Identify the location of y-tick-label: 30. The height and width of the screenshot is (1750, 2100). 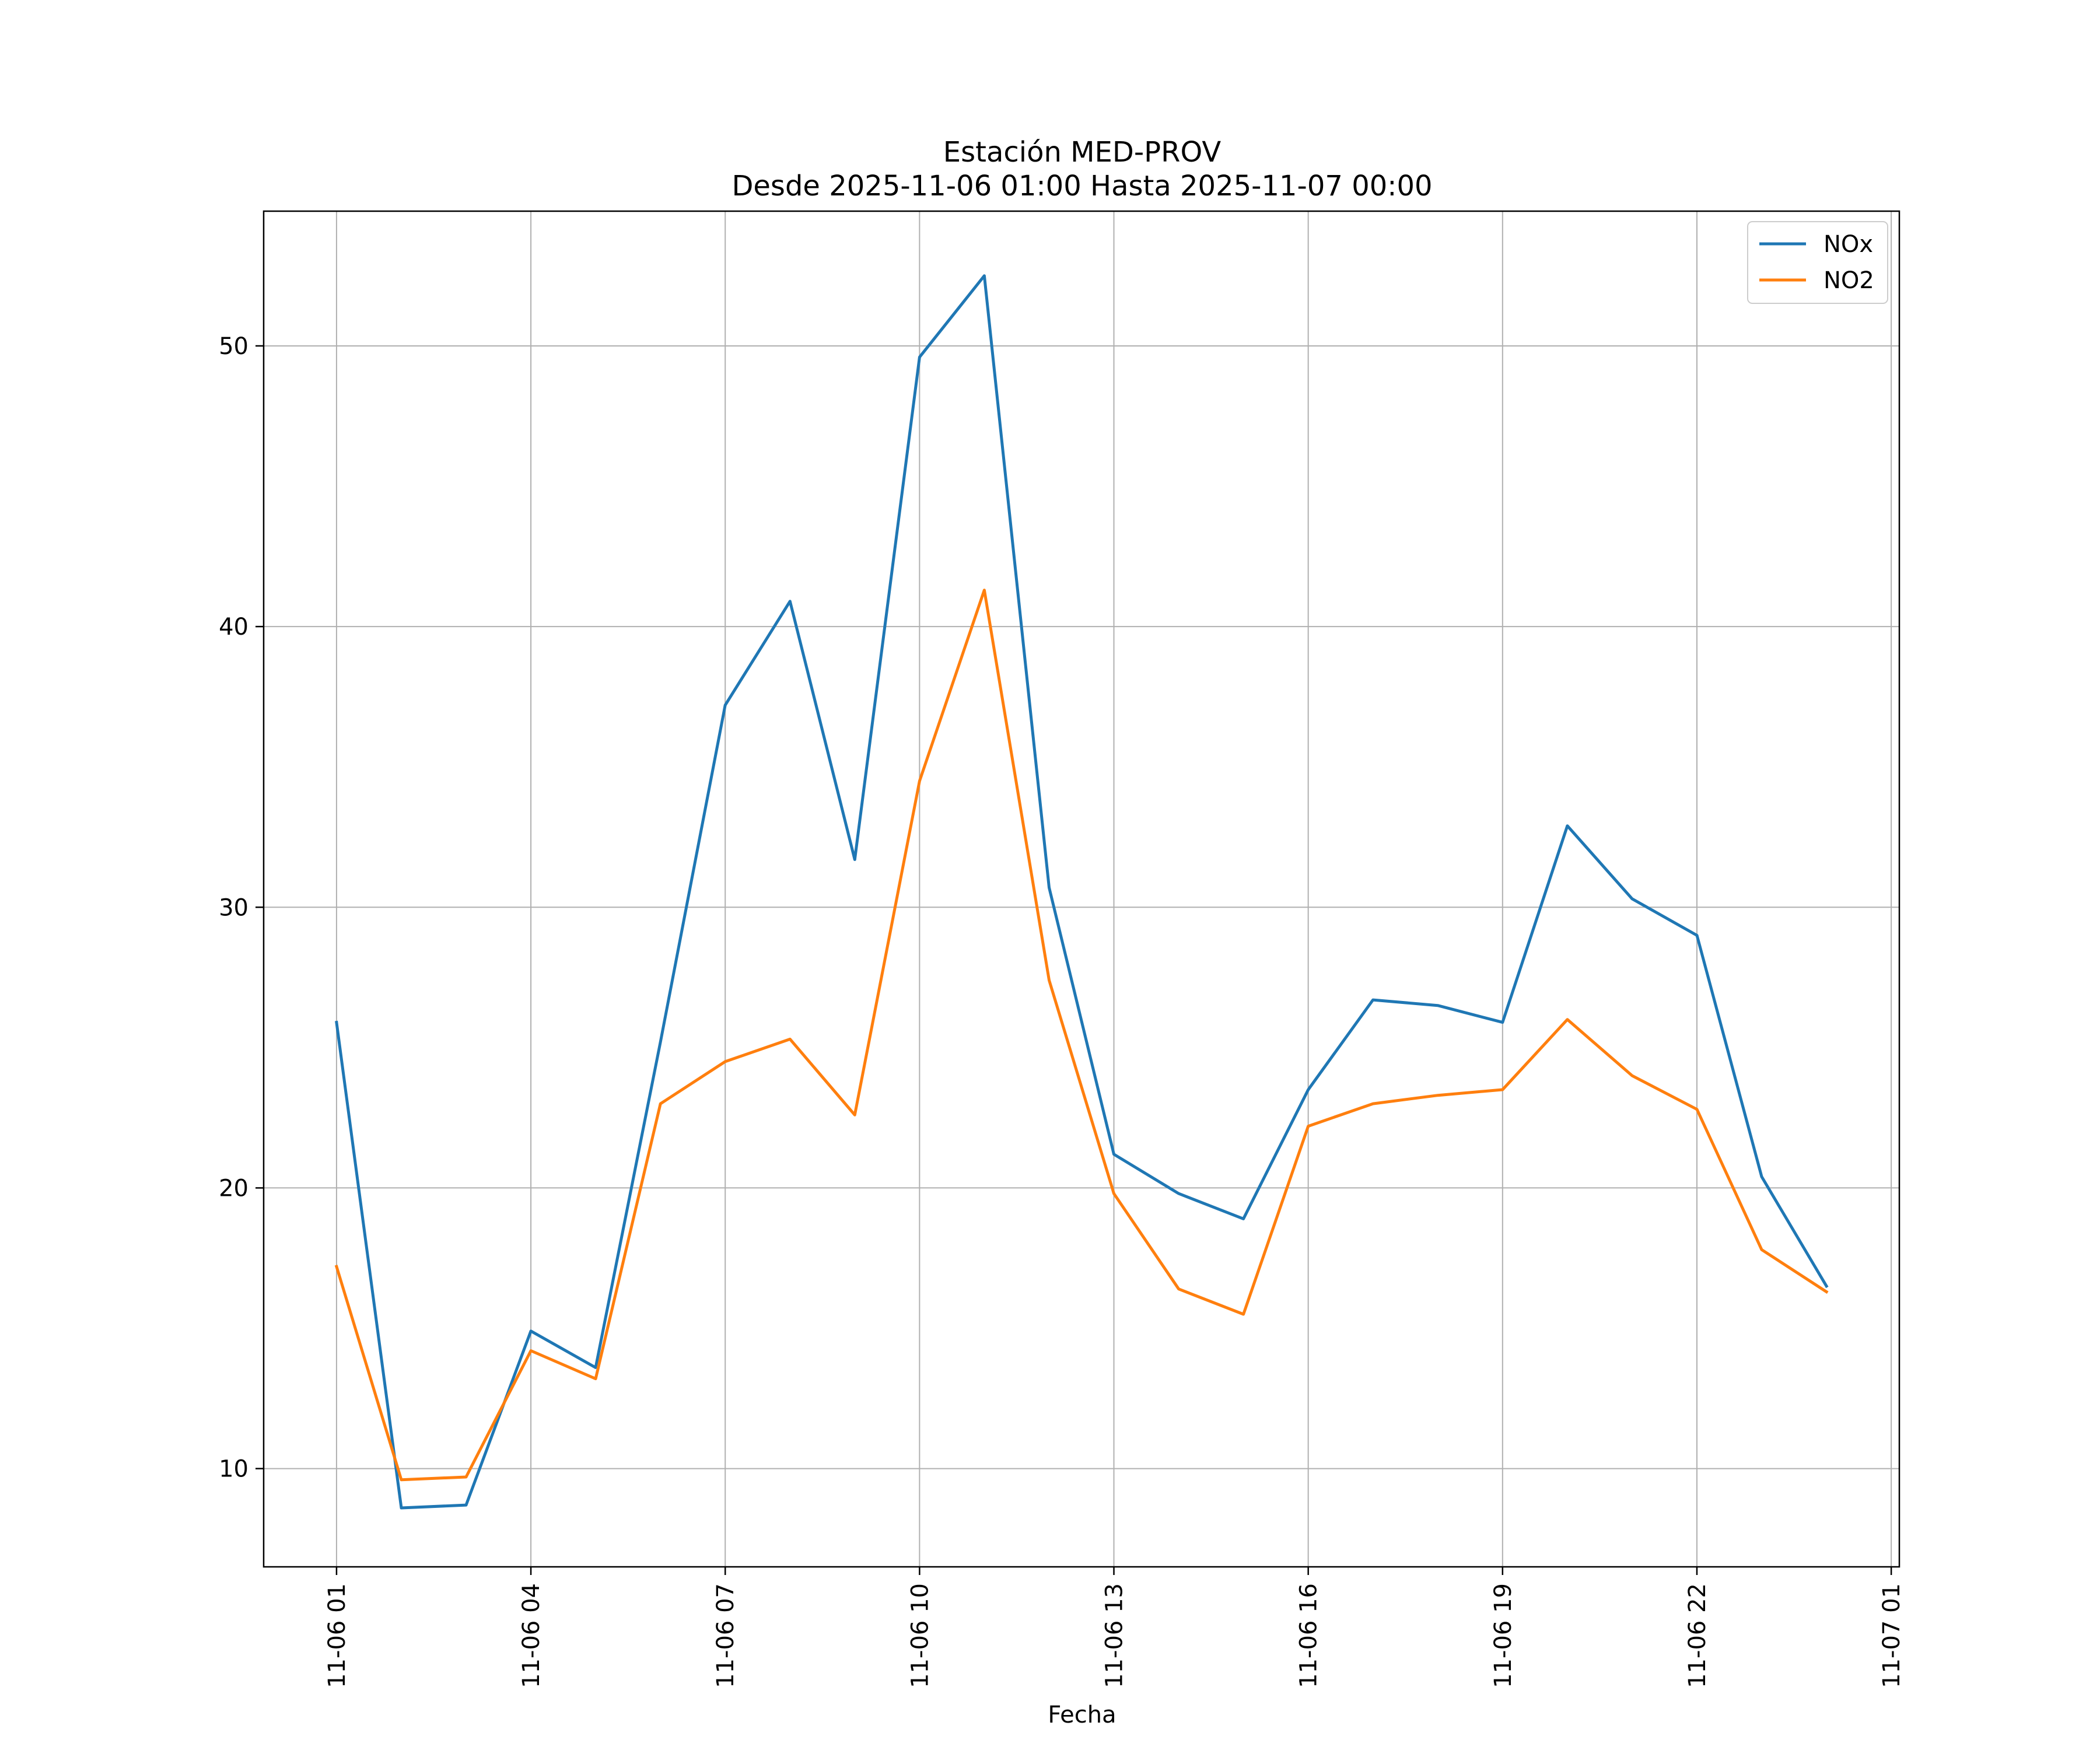
(234, 907).